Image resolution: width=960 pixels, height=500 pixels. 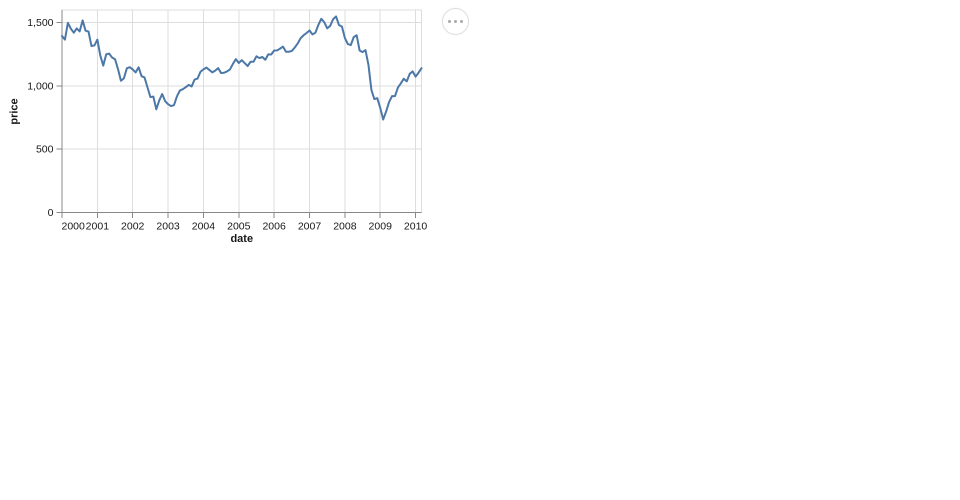 I want to click on x-tick-label: 2005, so click(x=239, y=227).